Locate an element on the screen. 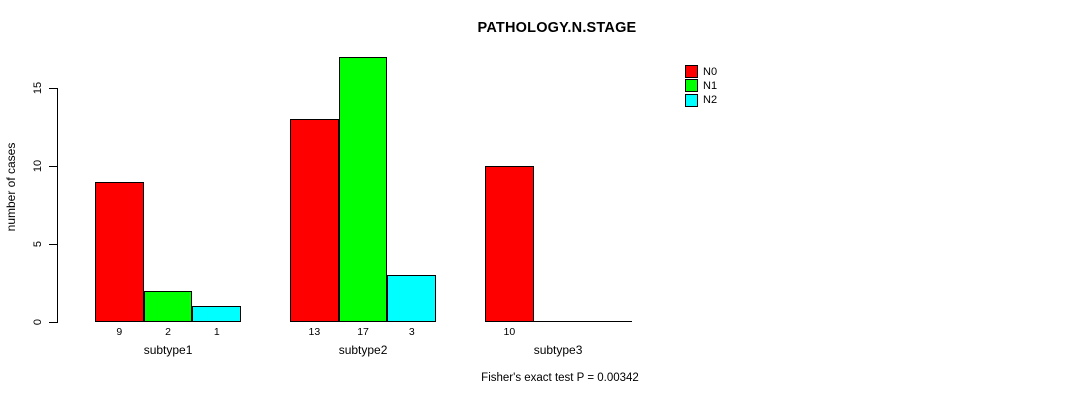  annotation-text: Fisher's exact test P = 0.00342 is located at coordinates (560, 378).